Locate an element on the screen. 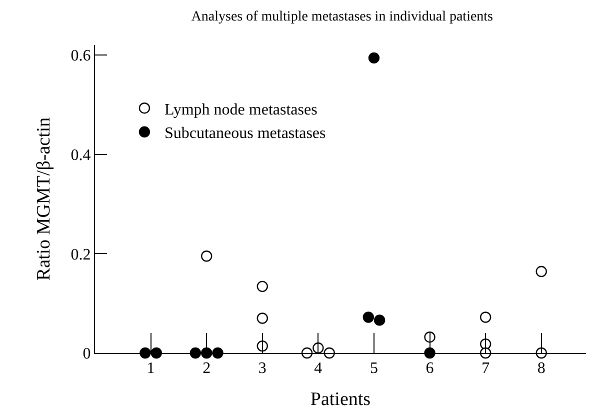  y-tick-label: 0.4 is located at coordinates (80, 155).